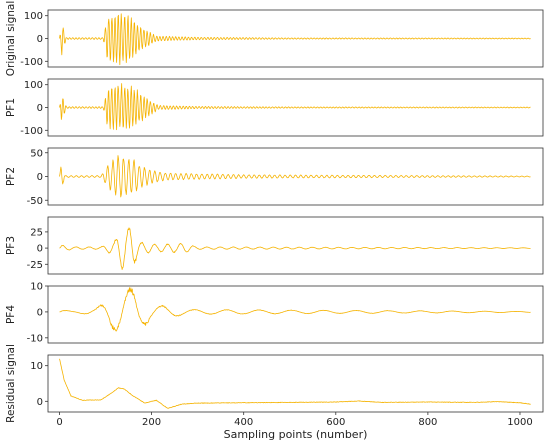 The height and width of the screenshot is (444, 550). I want to click on subplot-4: 25 0 -25 PF3, so click(274, 245).